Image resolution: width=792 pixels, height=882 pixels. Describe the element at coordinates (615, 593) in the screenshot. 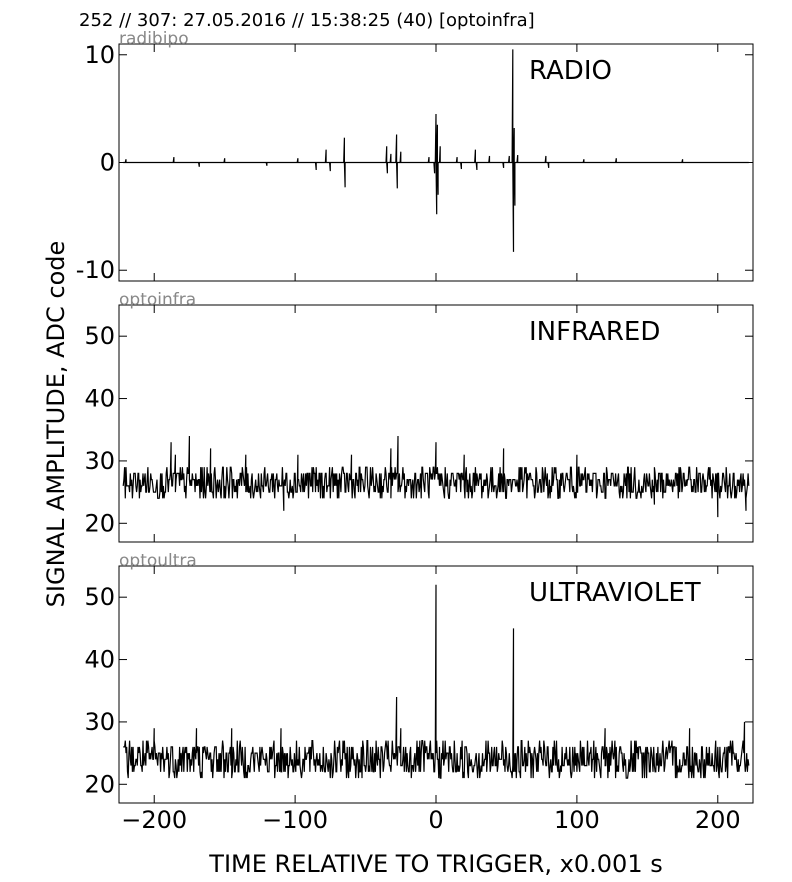

I see `panel-title: ULTRAVIOLET` at that location.